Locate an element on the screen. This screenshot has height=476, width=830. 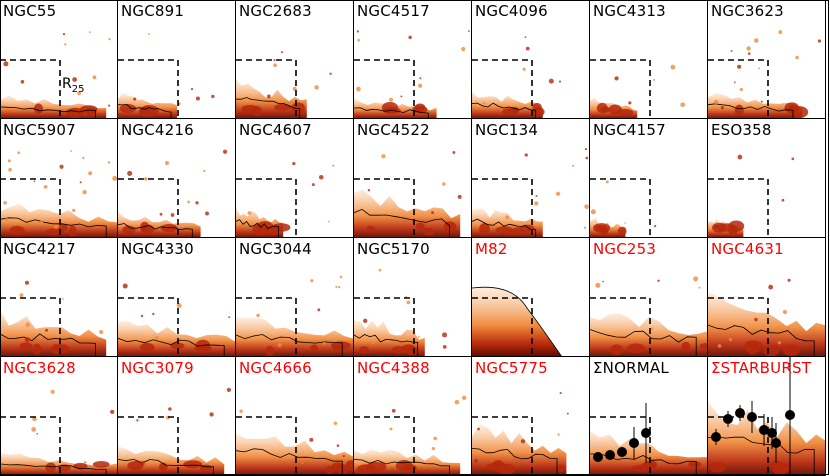
galaxy-panel: NGC5775 is located at coordinates (531, 416).